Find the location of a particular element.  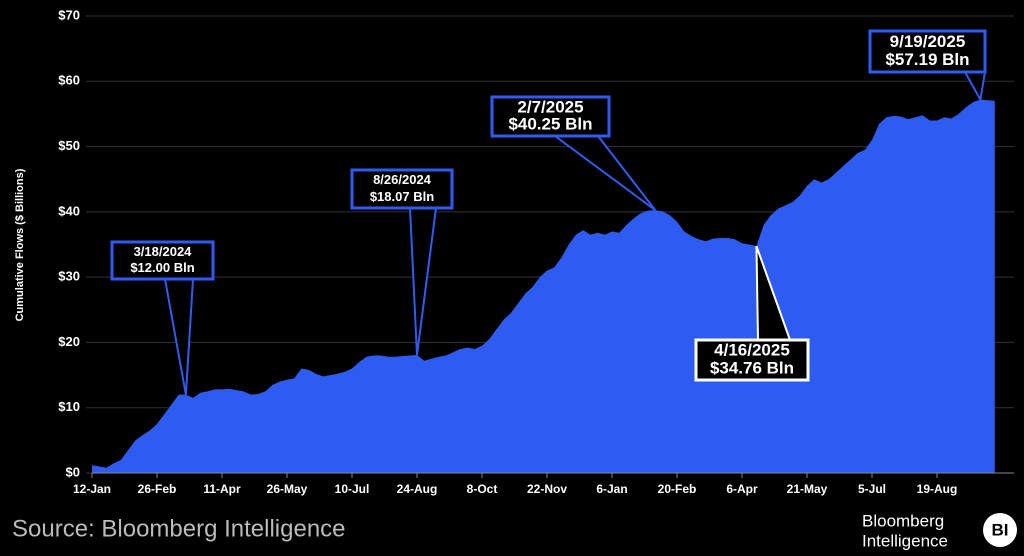

brand-badge-circle is located at coordinates (1000, 530).